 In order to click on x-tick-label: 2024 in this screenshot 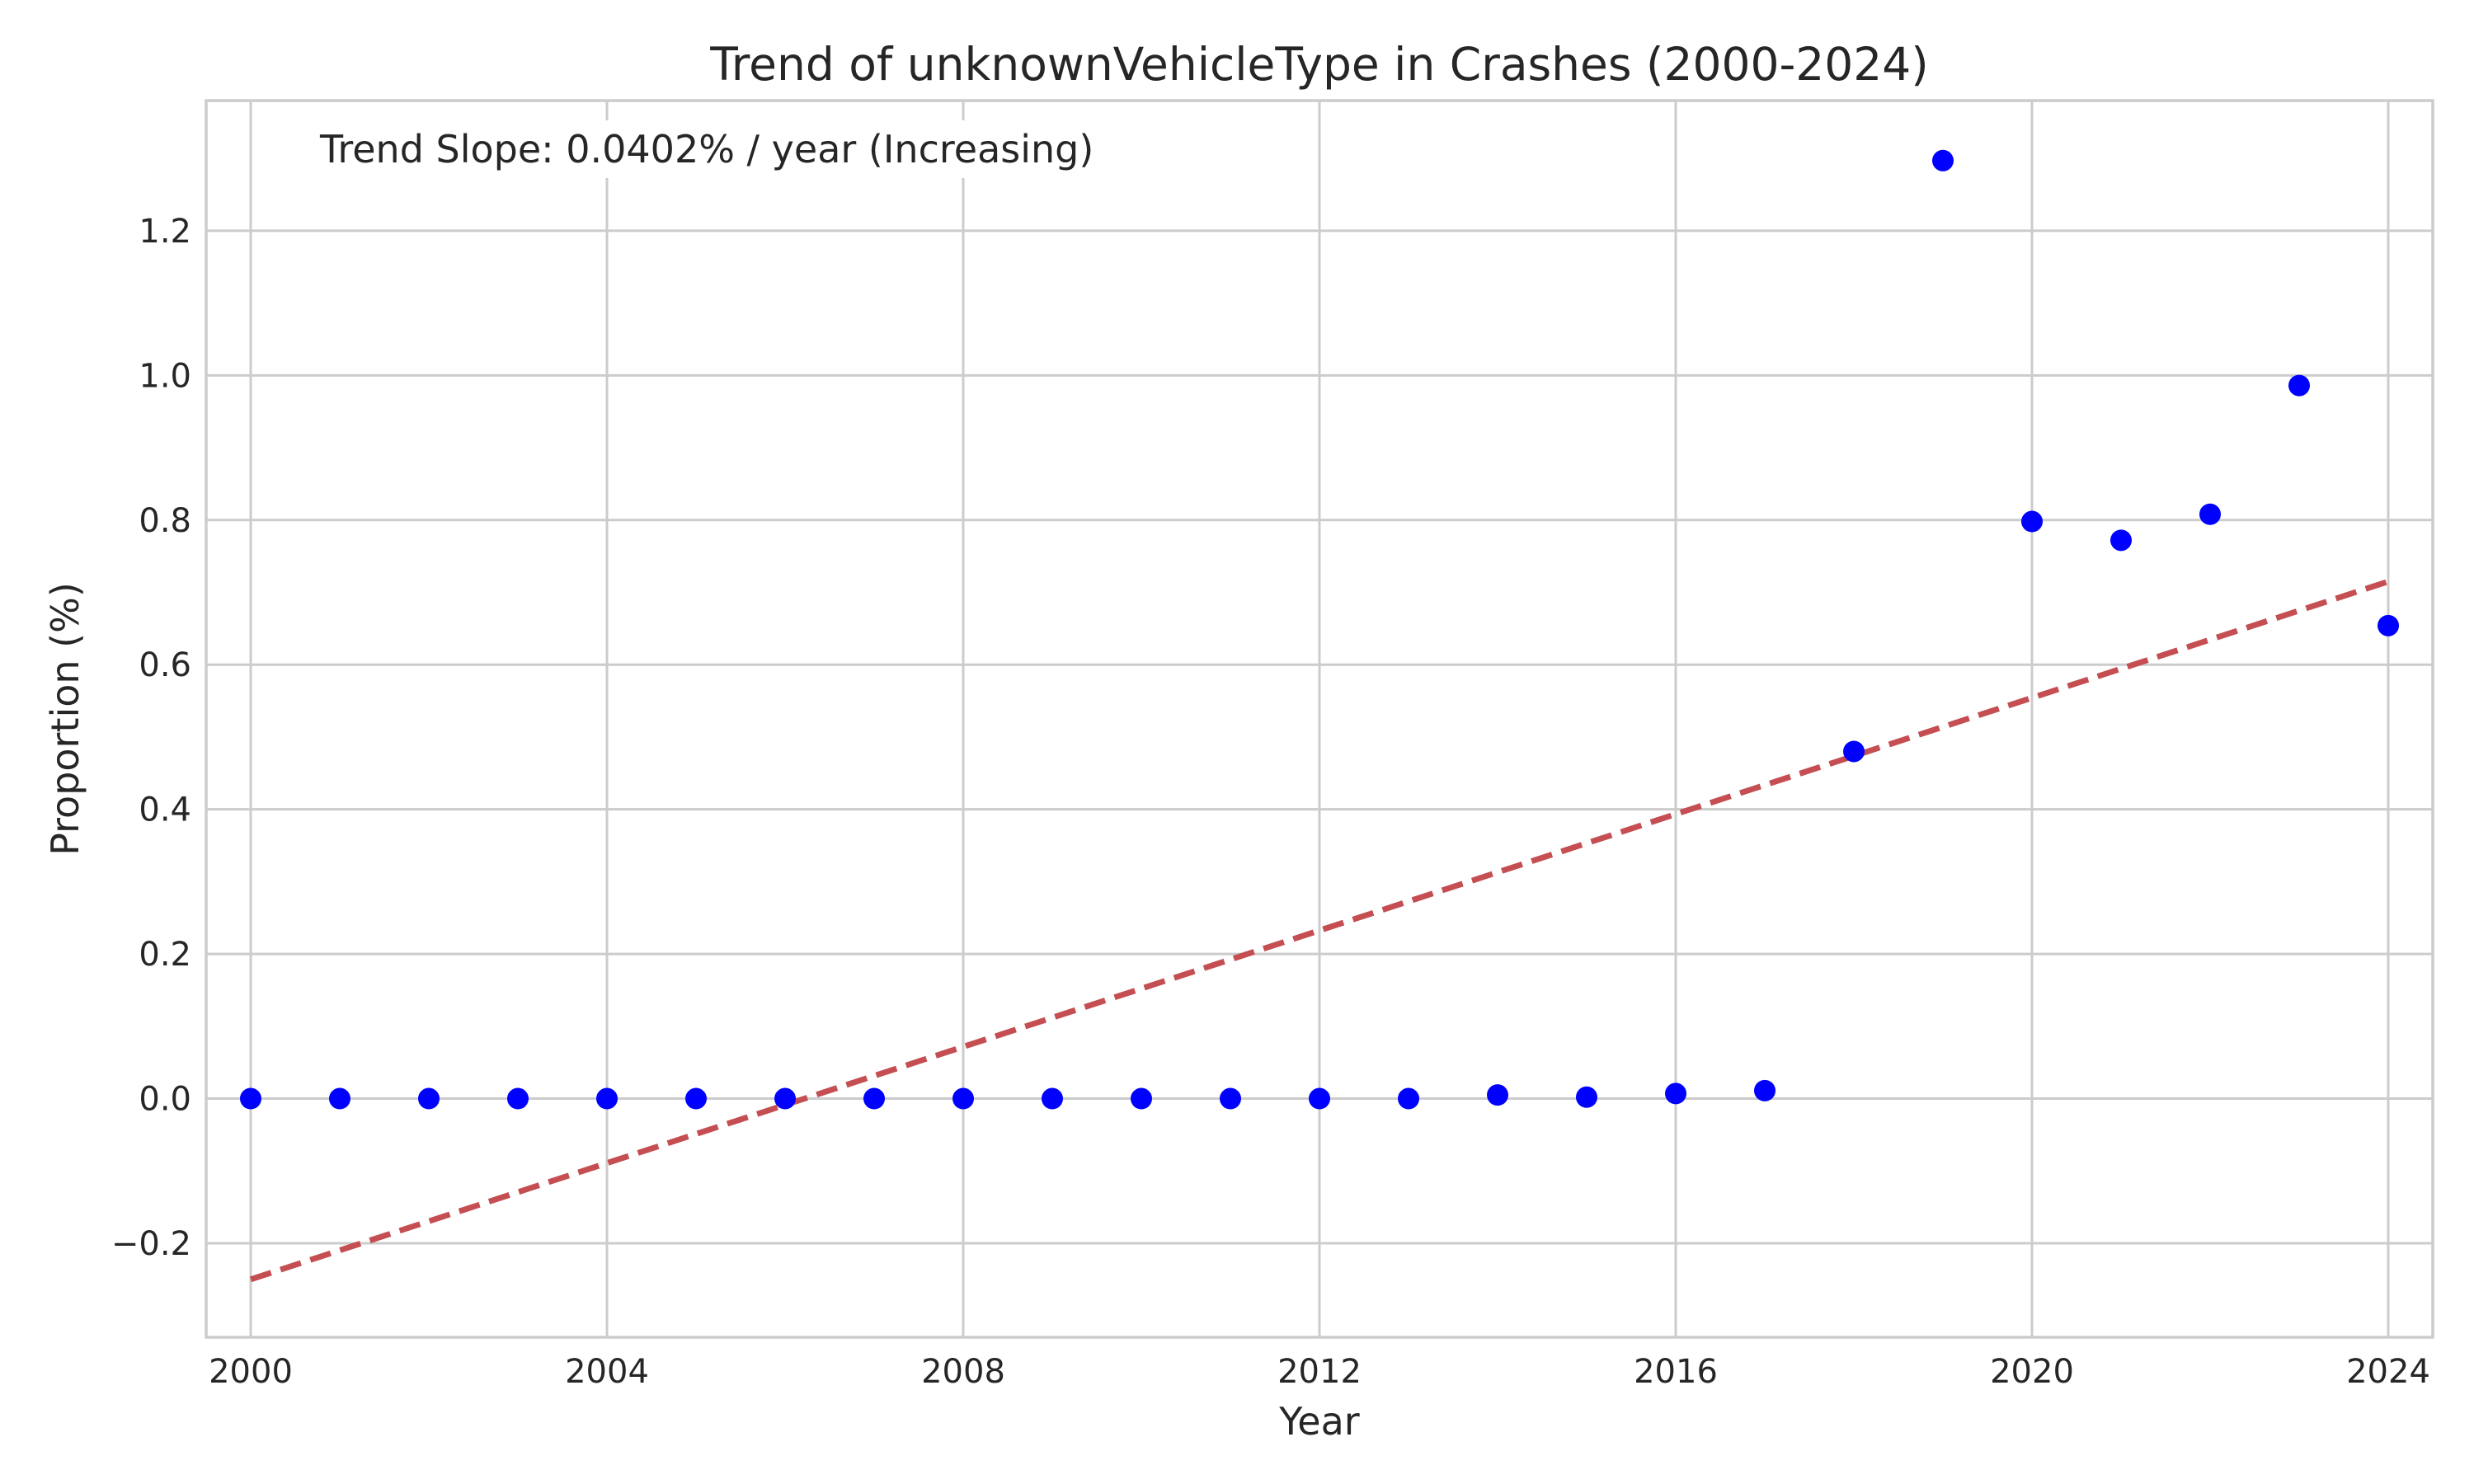, I will do `click(2388, 1372)`.